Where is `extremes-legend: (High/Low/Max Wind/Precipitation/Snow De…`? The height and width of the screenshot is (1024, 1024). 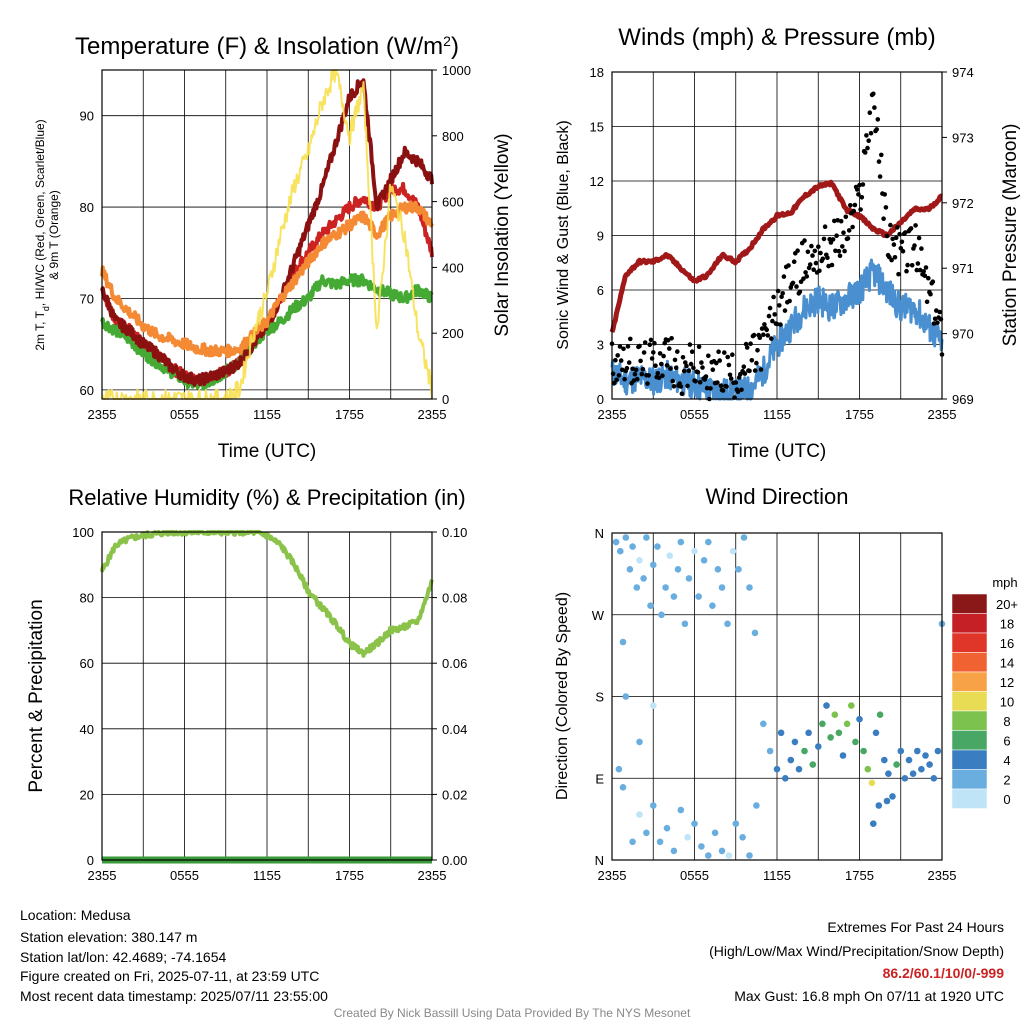
extremes-legend: (High/Low/Max Wind/Precipitation/Snow De… is located at coordinates (856, 951).